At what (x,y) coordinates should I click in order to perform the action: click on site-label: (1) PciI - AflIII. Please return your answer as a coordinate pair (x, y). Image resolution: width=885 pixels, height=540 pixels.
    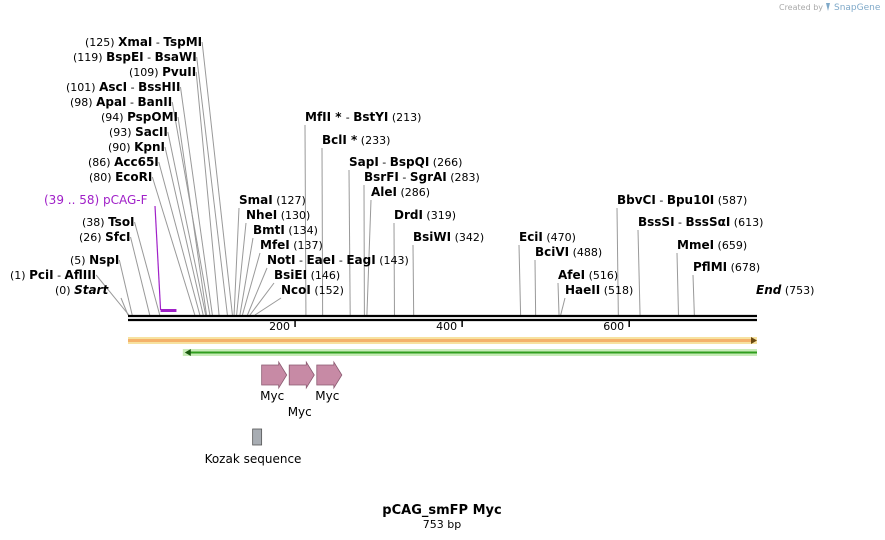
    Looking at the image, I should click on (53, 275).